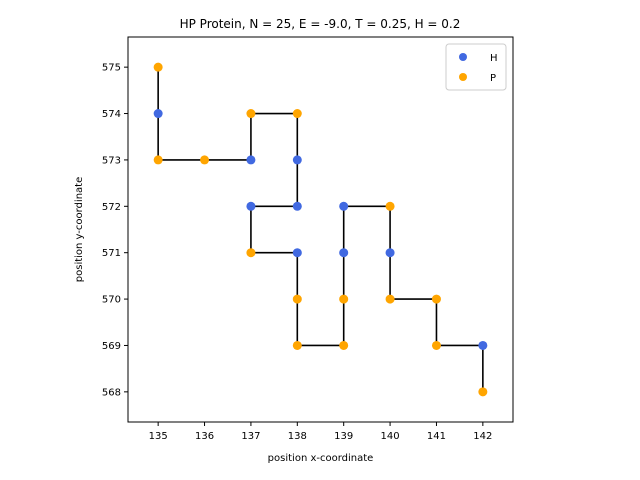 Image resolution: width=640 pixels, height=480 pixels. I want to click on x-tick-label: 136, so click(204, 436).